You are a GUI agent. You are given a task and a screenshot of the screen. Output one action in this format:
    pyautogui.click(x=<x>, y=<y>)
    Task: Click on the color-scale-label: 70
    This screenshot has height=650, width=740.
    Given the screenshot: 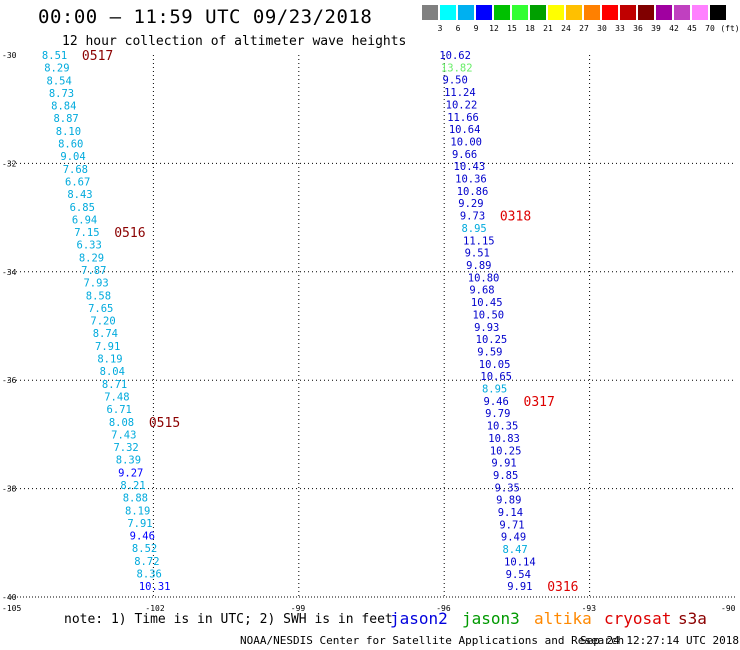 What is the action you would take?
    pyautogui.click(x=710, y=28)
    